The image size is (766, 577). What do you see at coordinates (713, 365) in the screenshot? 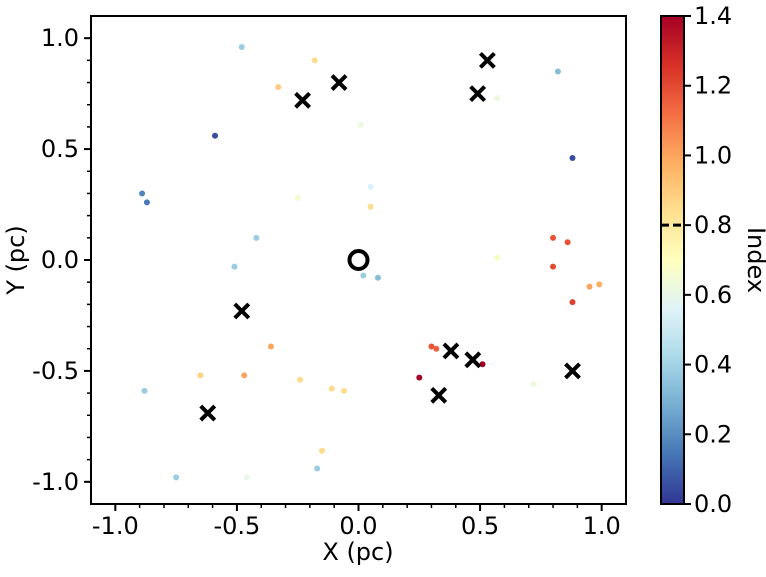
I see `colorbar-tick-label: 0.4` at bounding box center [713, 365].